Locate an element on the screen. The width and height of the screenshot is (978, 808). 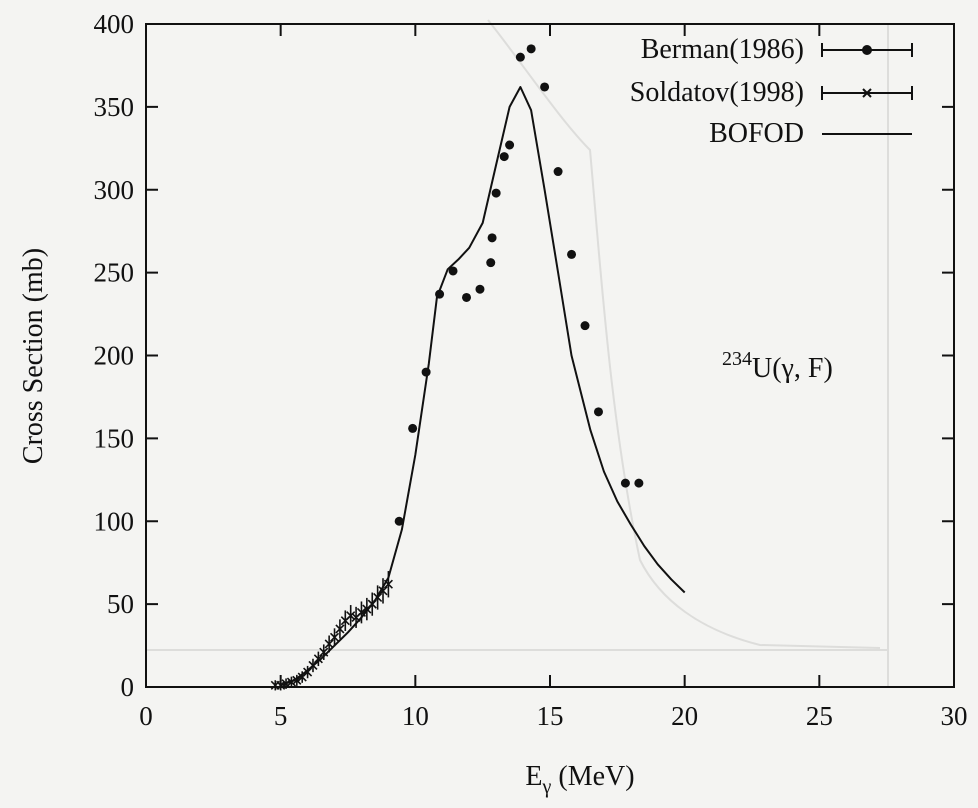
legend-label-soldatov: Soldatov(1998) is located at coordinates (717, 92).